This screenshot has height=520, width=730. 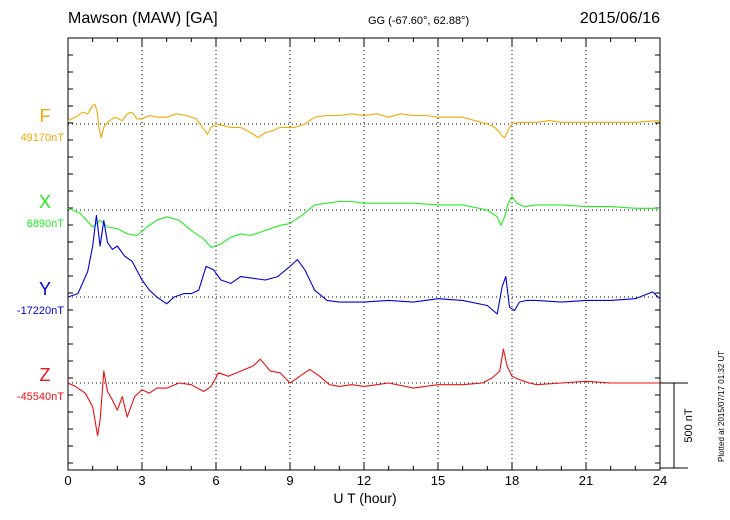 I want to click on series-baseline-x: 6890nT, so click(x=46, y=224).